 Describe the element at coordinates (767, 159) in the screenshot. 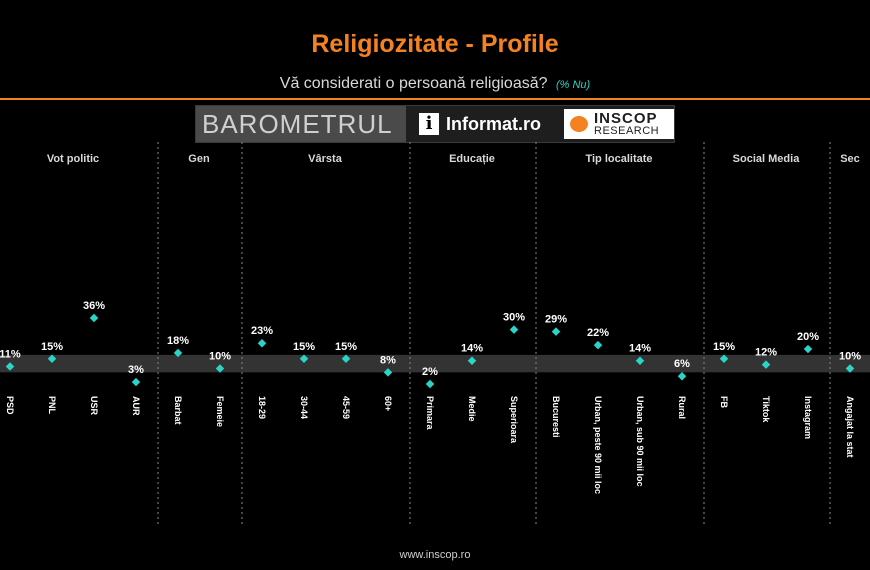

I see `group-label: Social Media` at that location.